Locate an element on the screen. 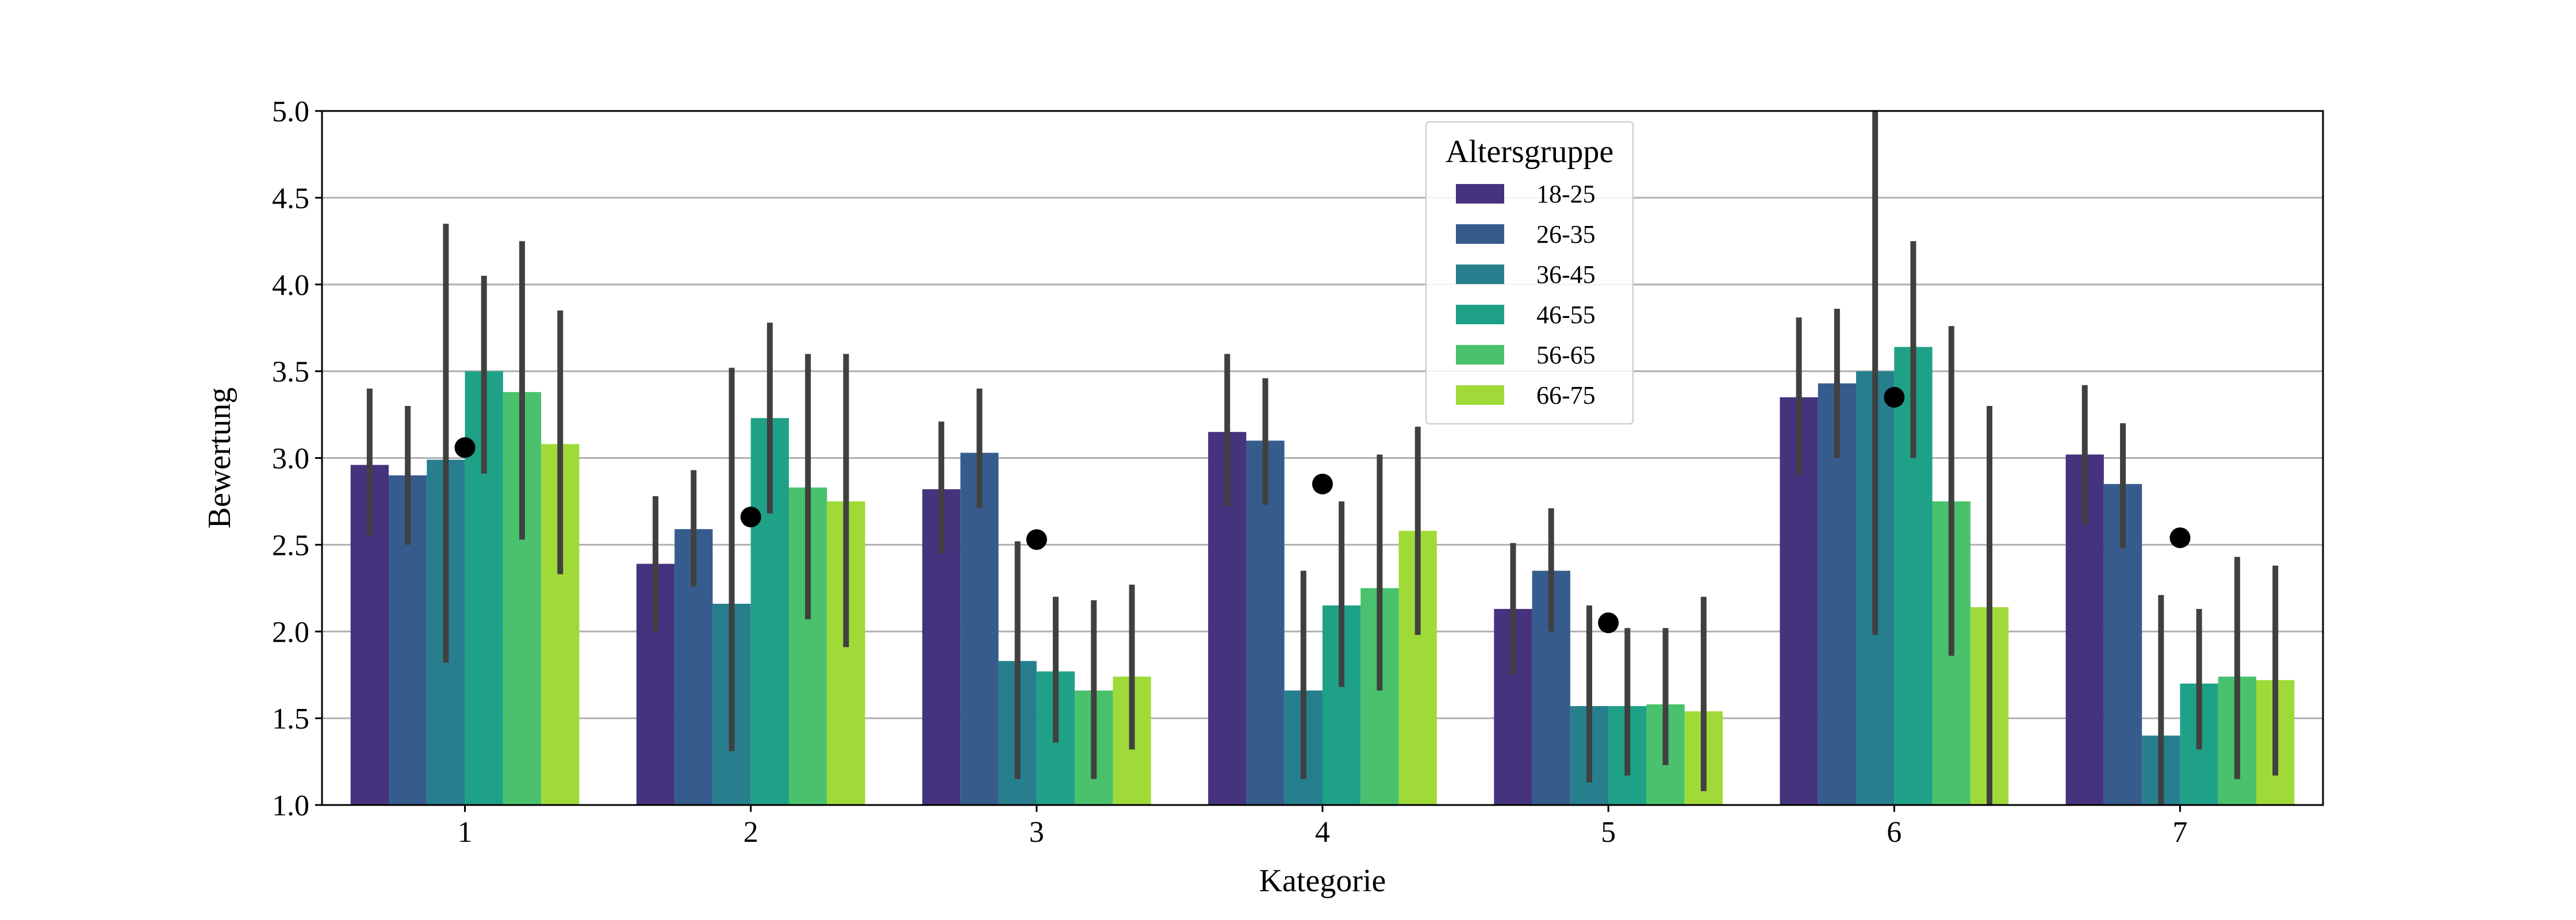 The width and height of the screenshot is (2576, 920). x-tick-label: 6 is located at coordinates (1894, 832).